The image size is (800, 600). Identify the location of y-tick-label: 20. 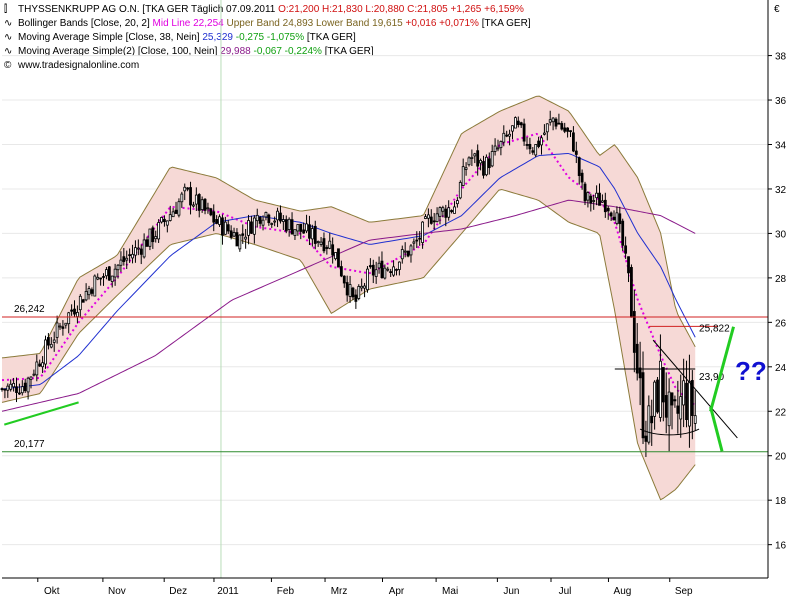
(781, 457).